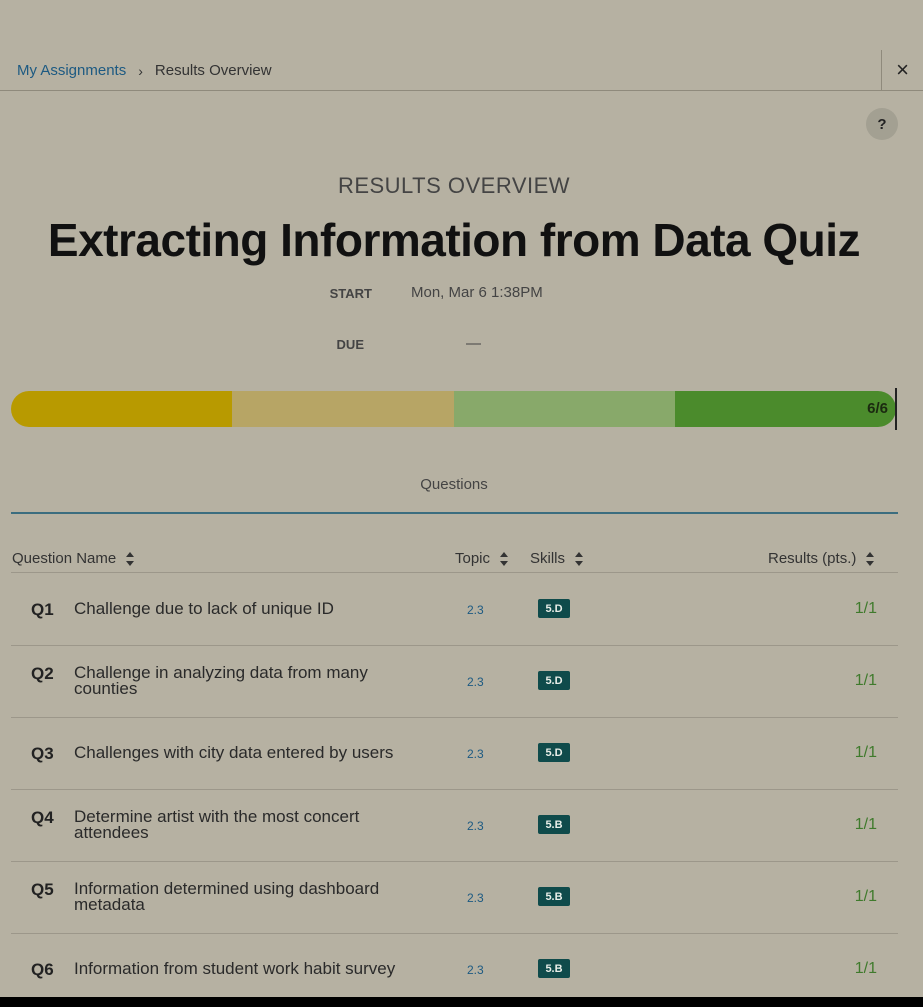 The height and width of the screenshot is (1007, 923). What do you see at coordinates (461, 70) in the screenshot?
I see `top-bar: My Assignments › Results Overview ×` at bounding box center [461, 70].